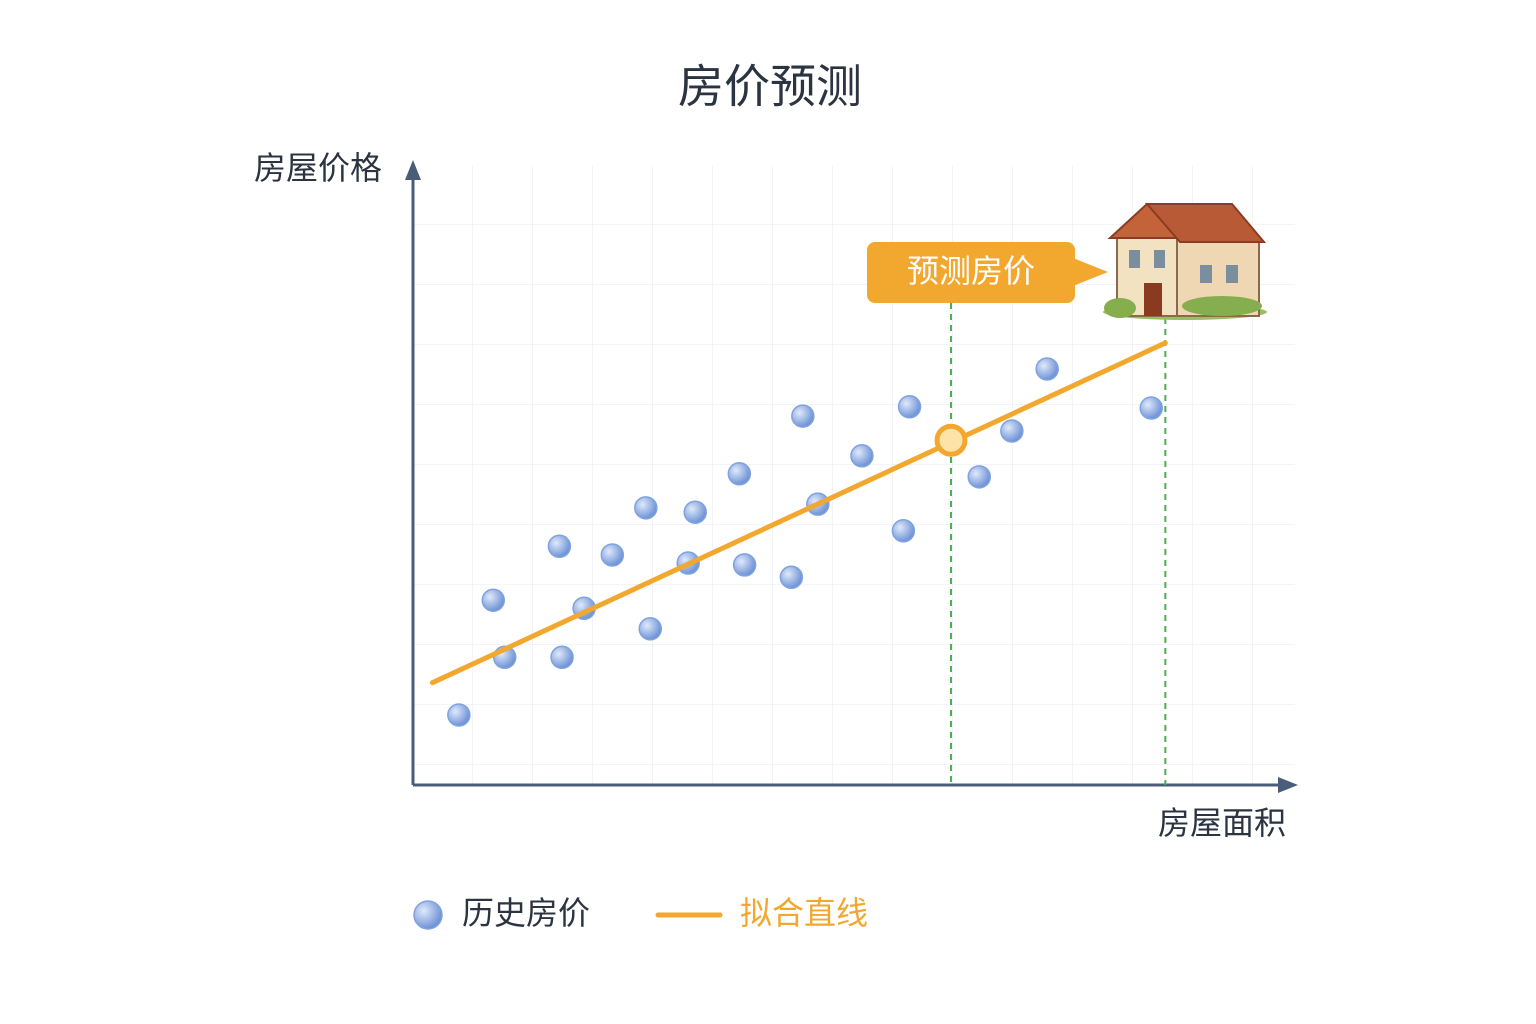 The image size is (1536, 1024). Describe the element at coordinates (1288, 785) in the screenshot. I see `x-axis-arrow` at that location.